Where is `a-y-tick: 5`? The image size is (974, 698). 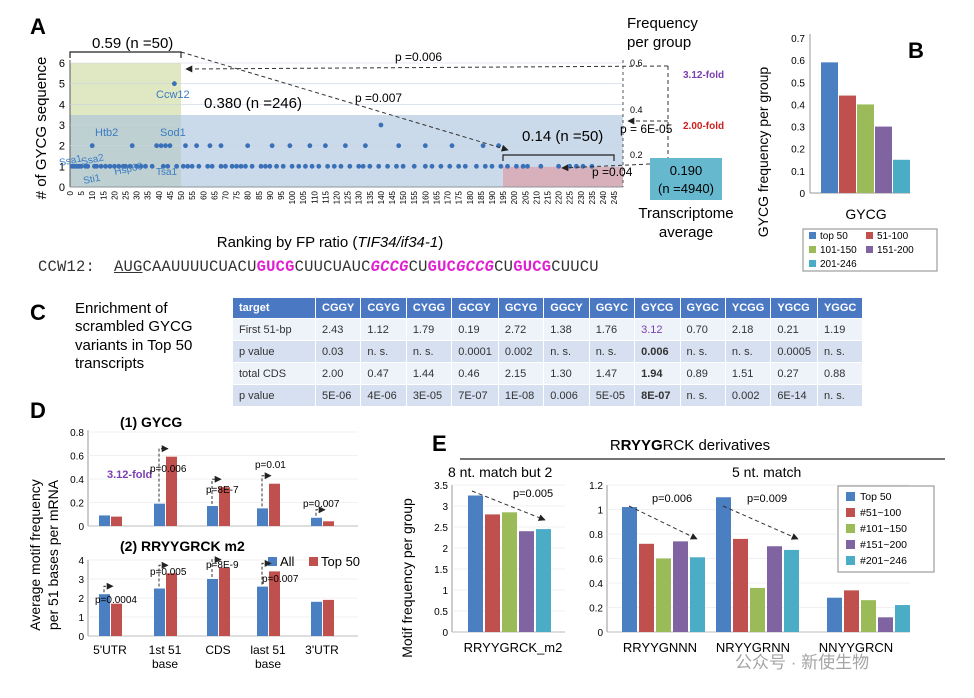
a-y-tick: 5 is located at coordinates (62, 85).